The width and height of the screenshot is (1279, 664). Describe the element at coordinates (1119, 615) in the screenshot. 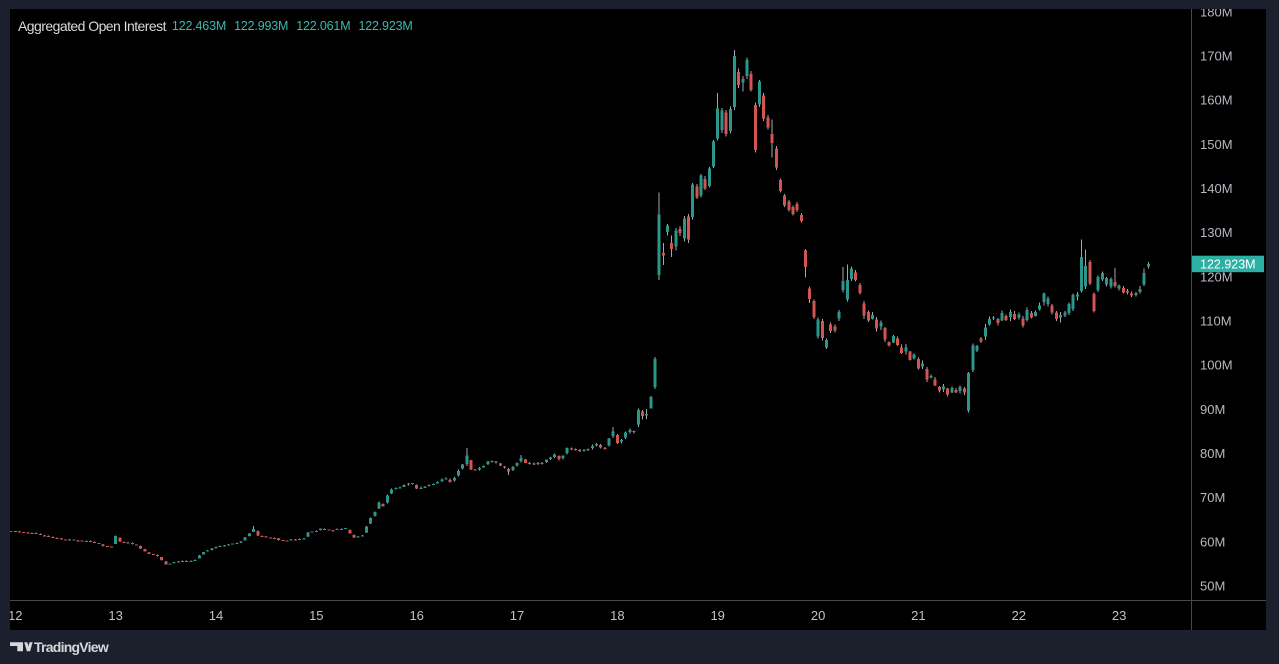

I see `svg-text: 23` at that location.